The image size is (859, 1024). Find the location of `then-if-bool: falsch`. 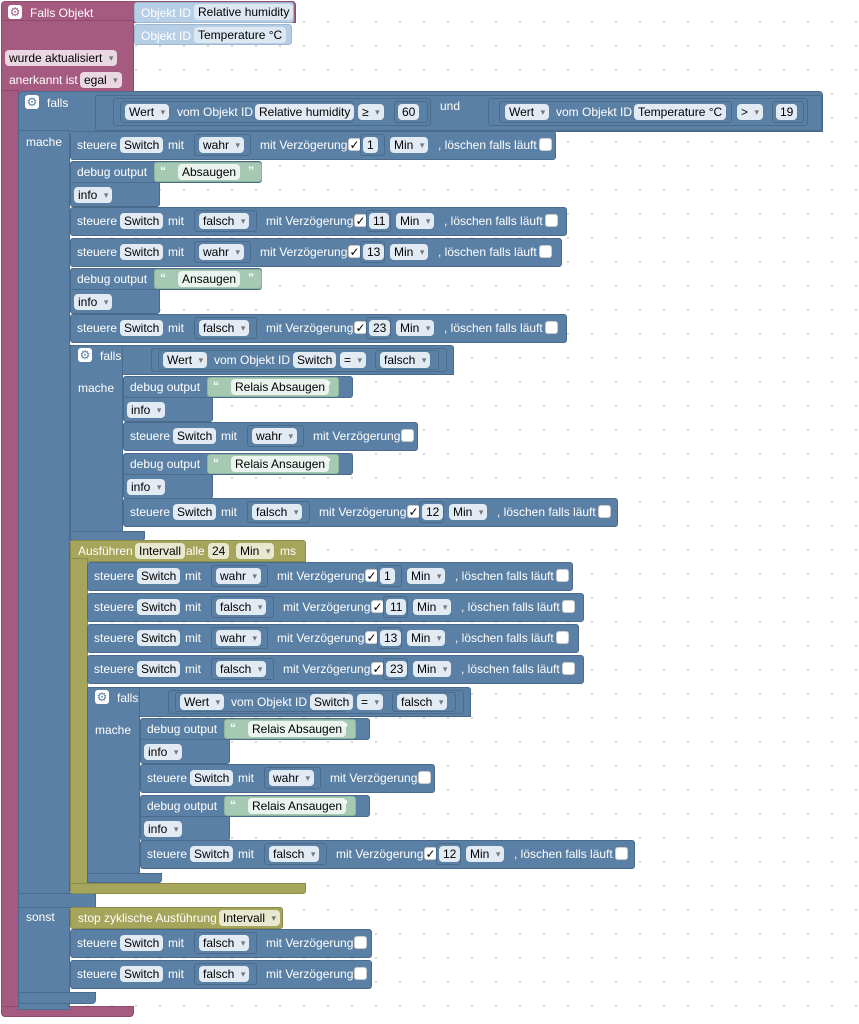

then-if-bool: falsch is located at coordinates (405, 360).